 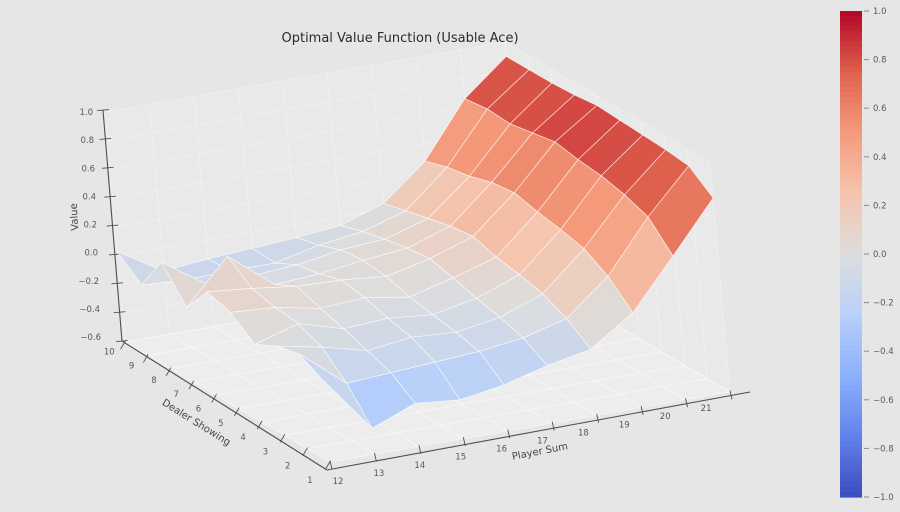 What do you see at coordinates (90, 338) in the screenshot?
I see `z-tick-label: −0.6` at bounding box center [90, 338].